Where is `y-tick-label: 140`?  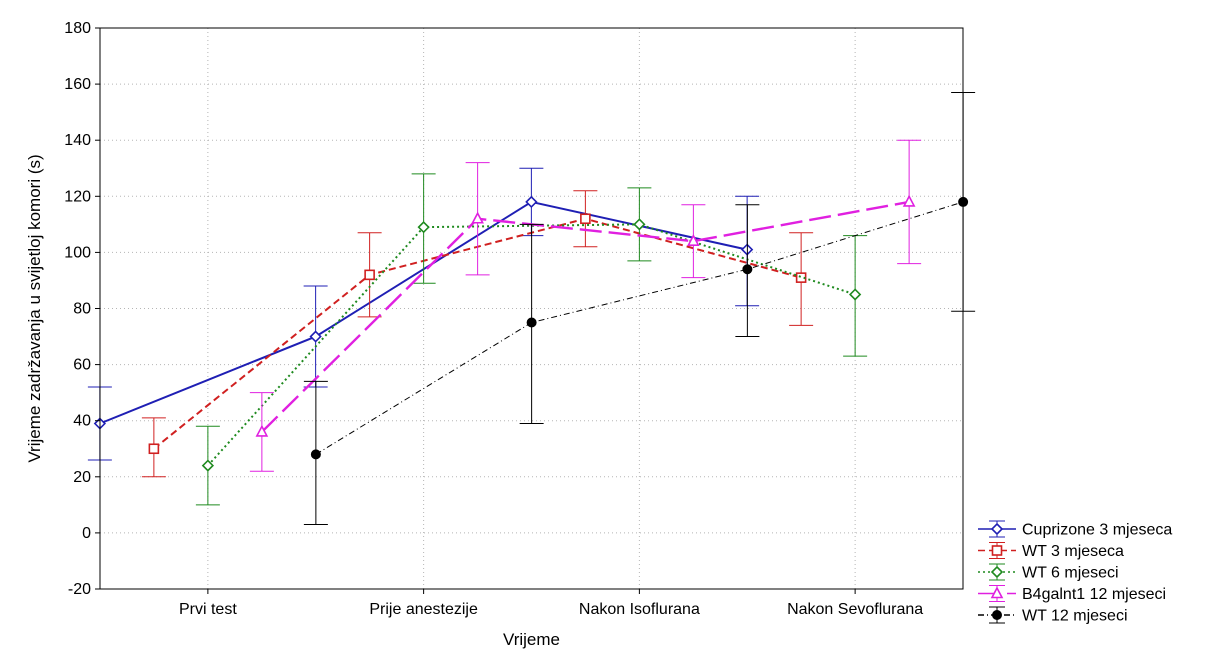 y-tick-label: 140 is located at coordinates (77, 140).